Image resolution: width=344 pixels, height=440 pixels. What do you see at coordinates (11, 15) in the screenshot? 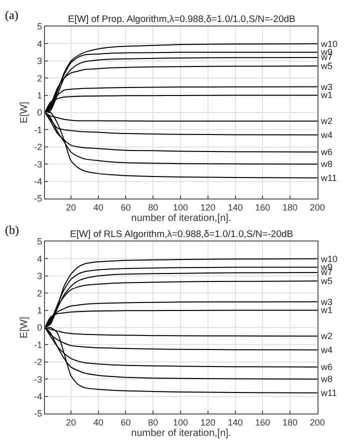
I see `text: (a)` at bounding box center [11, 15].